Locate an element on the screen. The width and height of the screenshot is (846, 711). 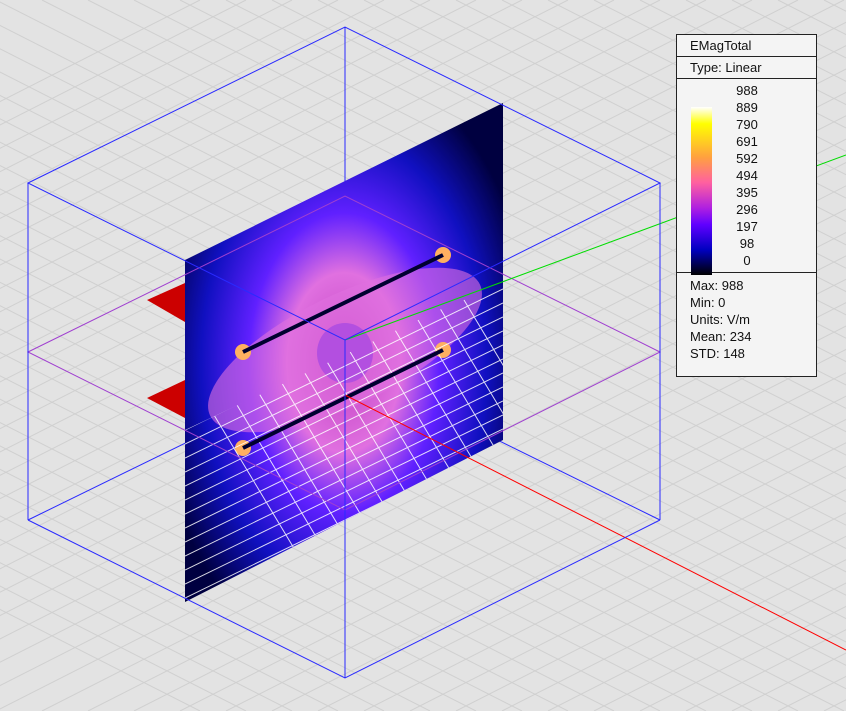
legend-tick: 197 is located at coordinates (747, 226).